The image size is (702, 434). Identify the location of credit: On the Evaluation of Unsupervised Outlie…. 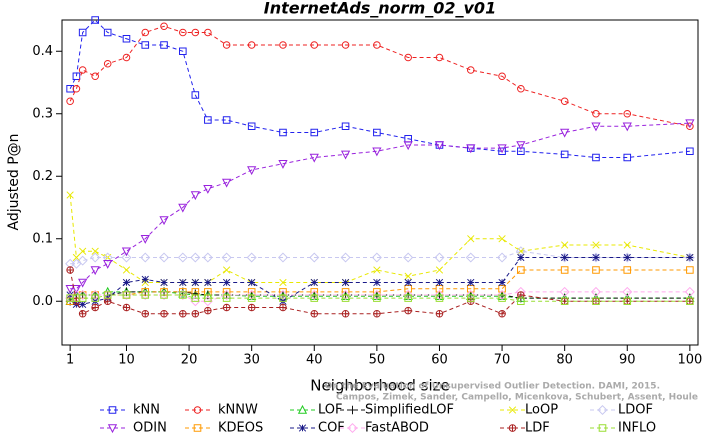
(492, 387).